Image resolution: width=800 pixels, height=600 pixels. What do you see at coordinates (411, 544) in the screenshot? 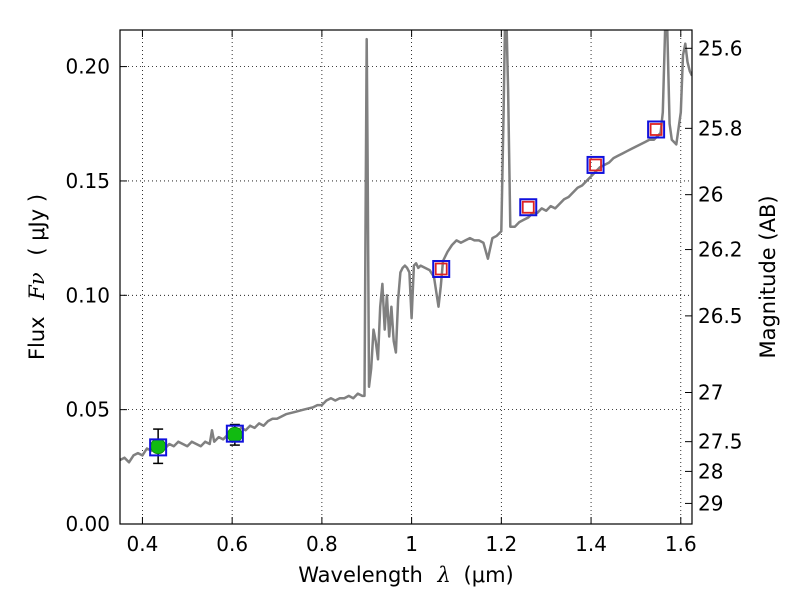
I see `x-tick-label: 1` at bounding box center [411, 544].